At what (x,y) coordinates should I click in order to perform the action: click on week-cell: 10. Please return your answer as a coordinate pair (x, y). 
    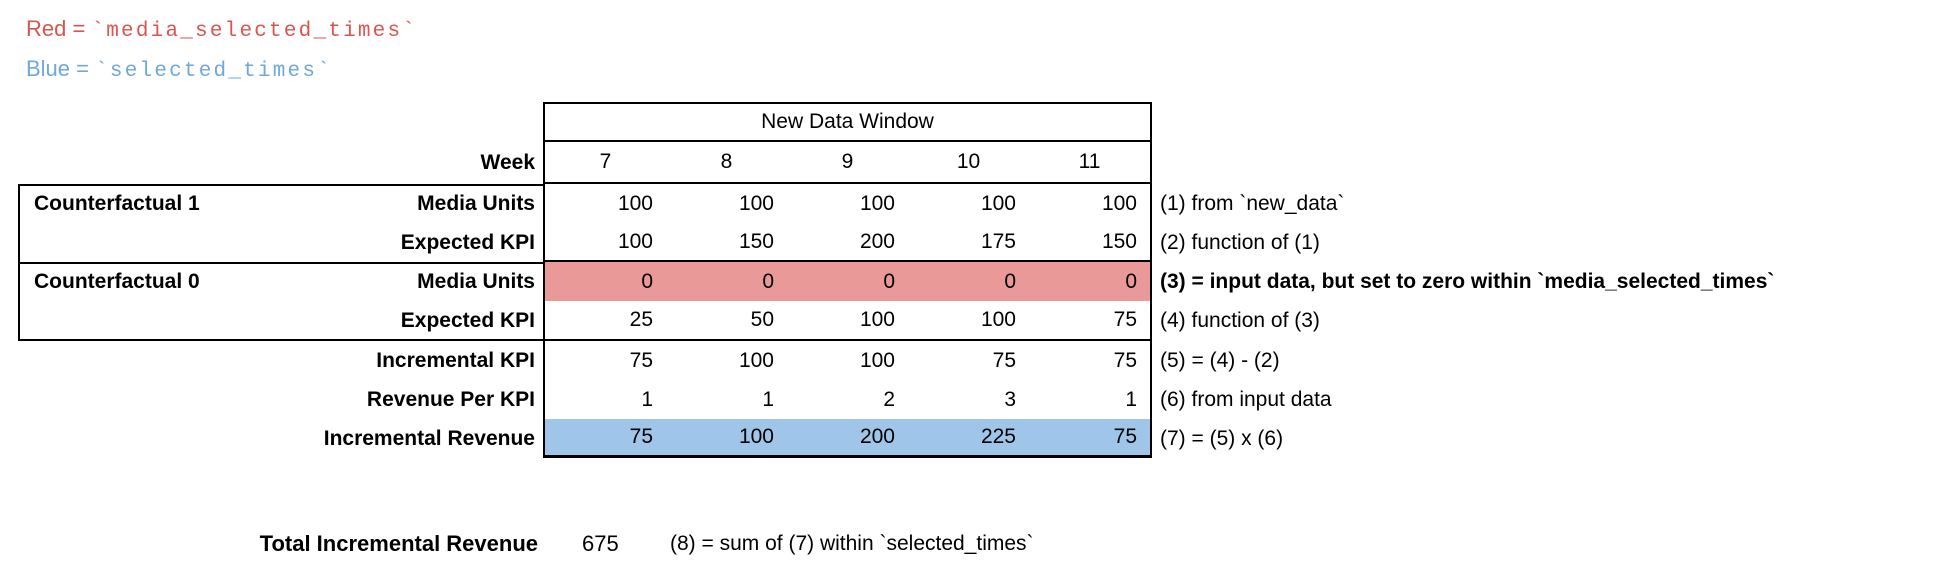
    Looking at the image, I should click on (968, 161).